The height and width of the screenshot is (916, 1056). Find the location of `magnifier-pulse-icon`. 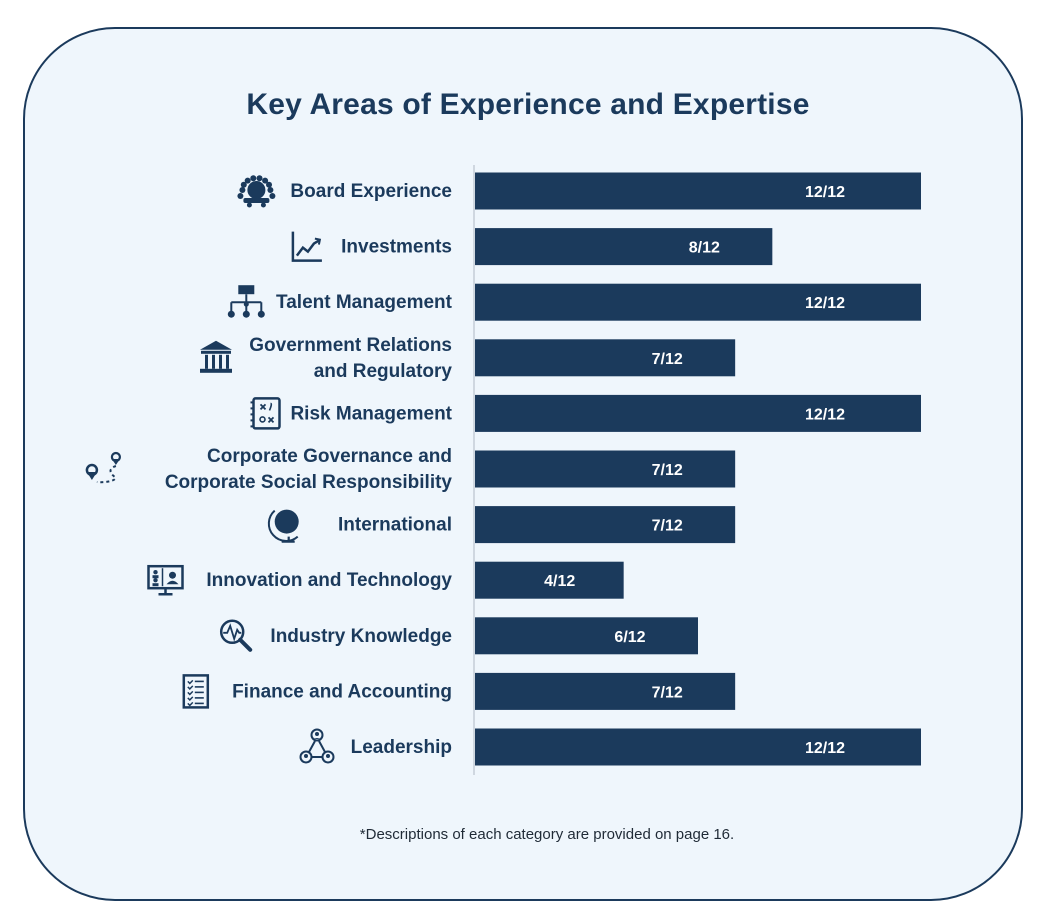

magnifier-pulse-icon is located at coordinates (236, 635).